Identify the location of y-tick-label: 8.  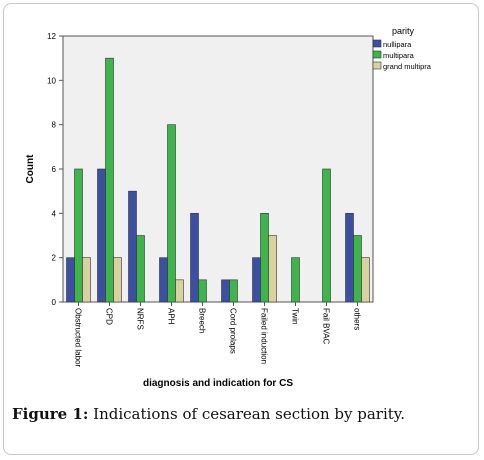
(54, 125).